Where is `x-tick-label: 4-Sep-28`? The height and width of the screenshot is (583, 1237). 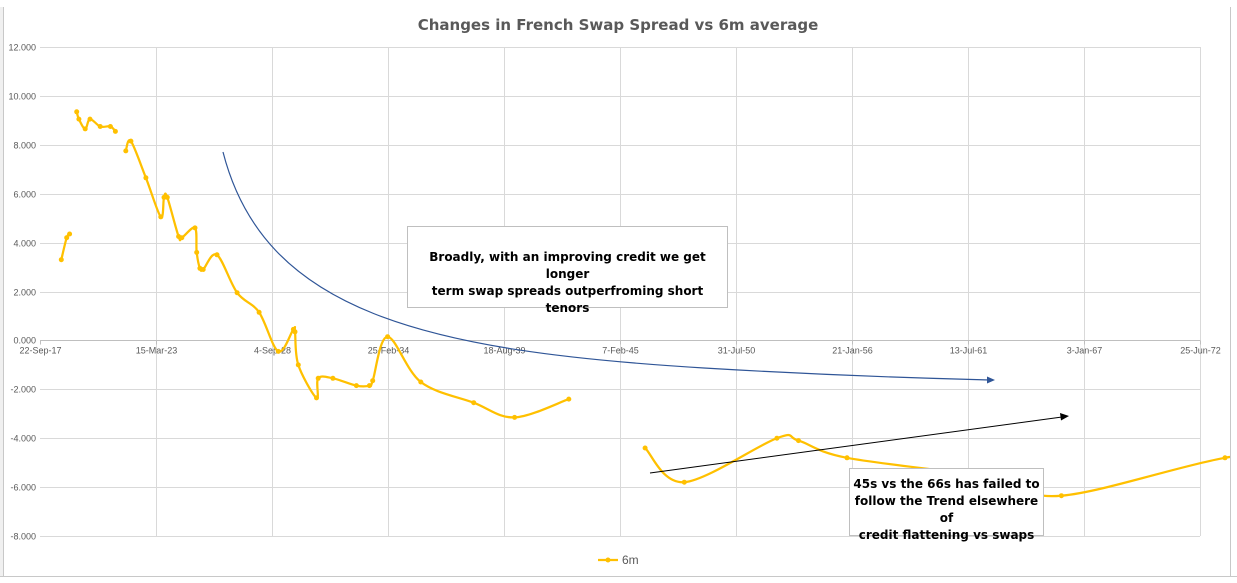 x-tick-label: 4-Sep-28 is located at coordinates (272, 351).